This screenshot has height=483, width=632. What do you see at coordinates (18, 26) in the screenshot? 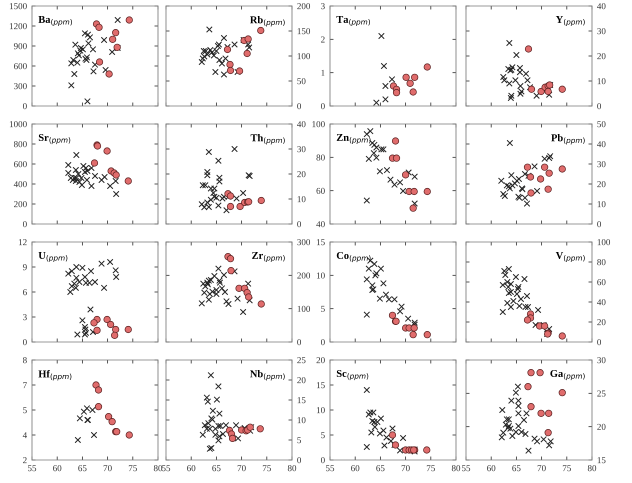
I see `y-tick-label: 1200` at bounding box center [18, 26].